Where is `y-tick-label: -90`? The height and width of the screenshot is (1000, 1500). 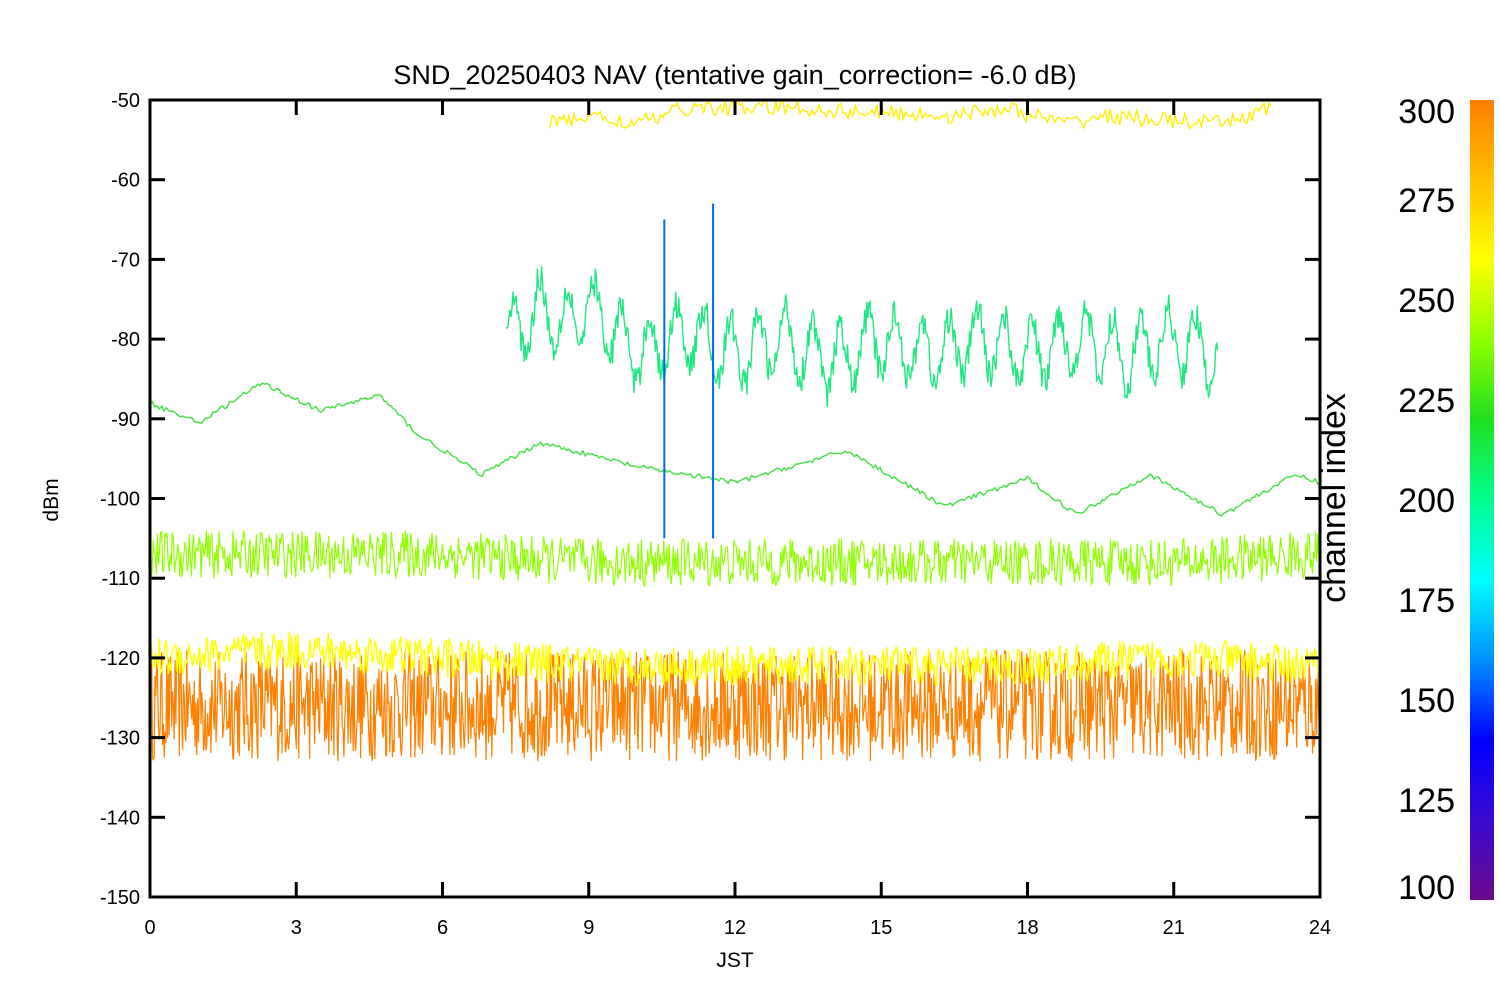 y-tick-label: -90 is located at coordinates (125, 420).